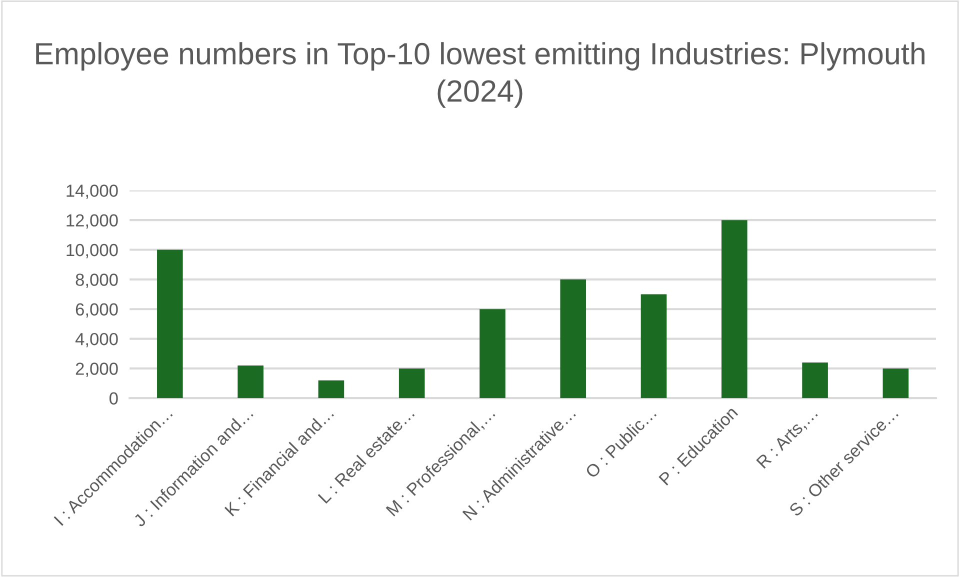 The width and height of the screenshot is (960, 577). I want to click on y-tick-label: 10,000, so click(92, 251).